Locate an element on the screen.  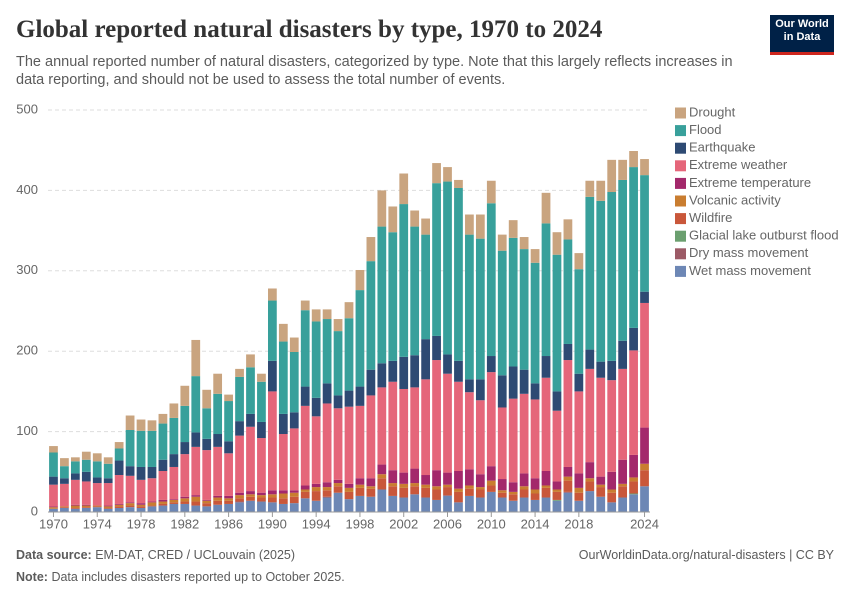
y-tick-label: 100 is located at coordinates (27, 430).